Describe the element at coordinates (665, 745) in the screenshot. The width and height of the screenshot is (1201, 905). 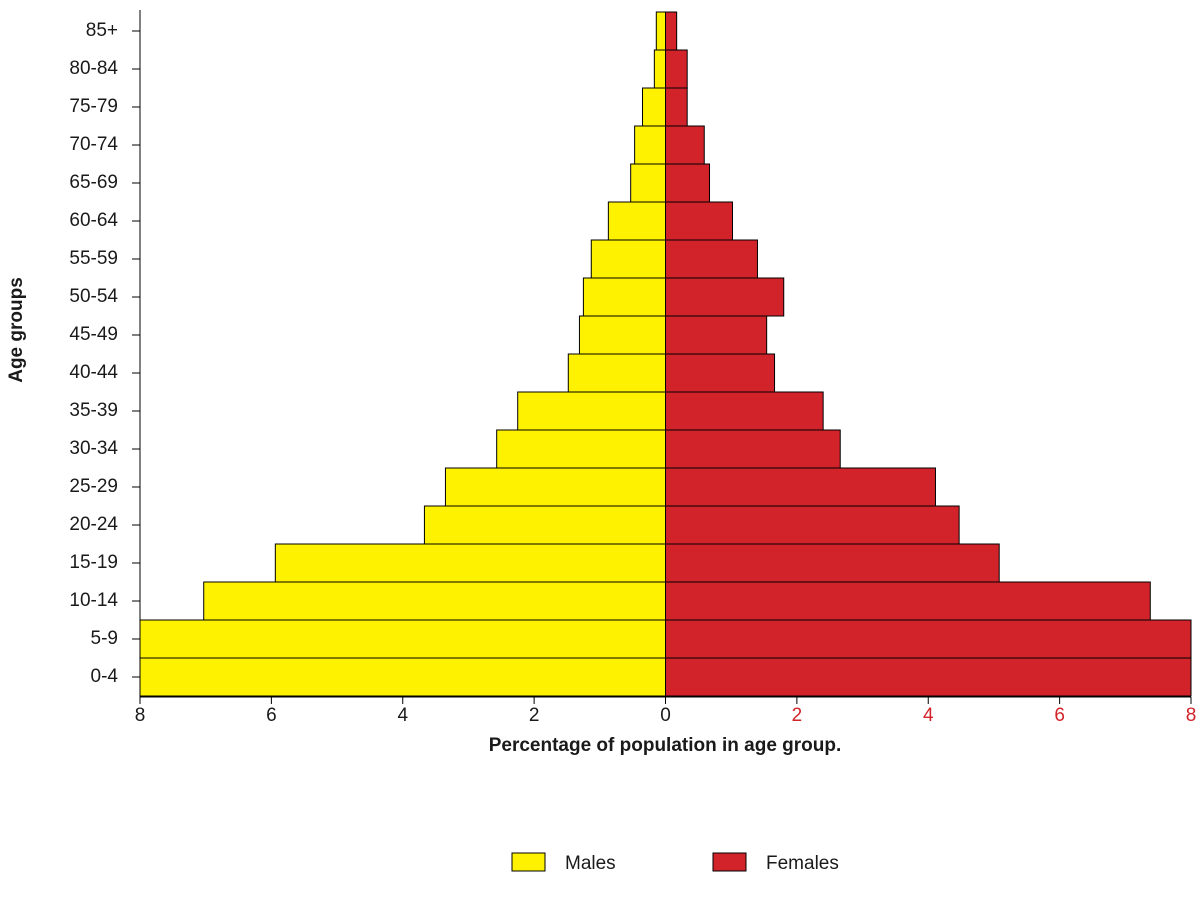
I see `x-axis-label: Percentage of population in age group.` at that location.